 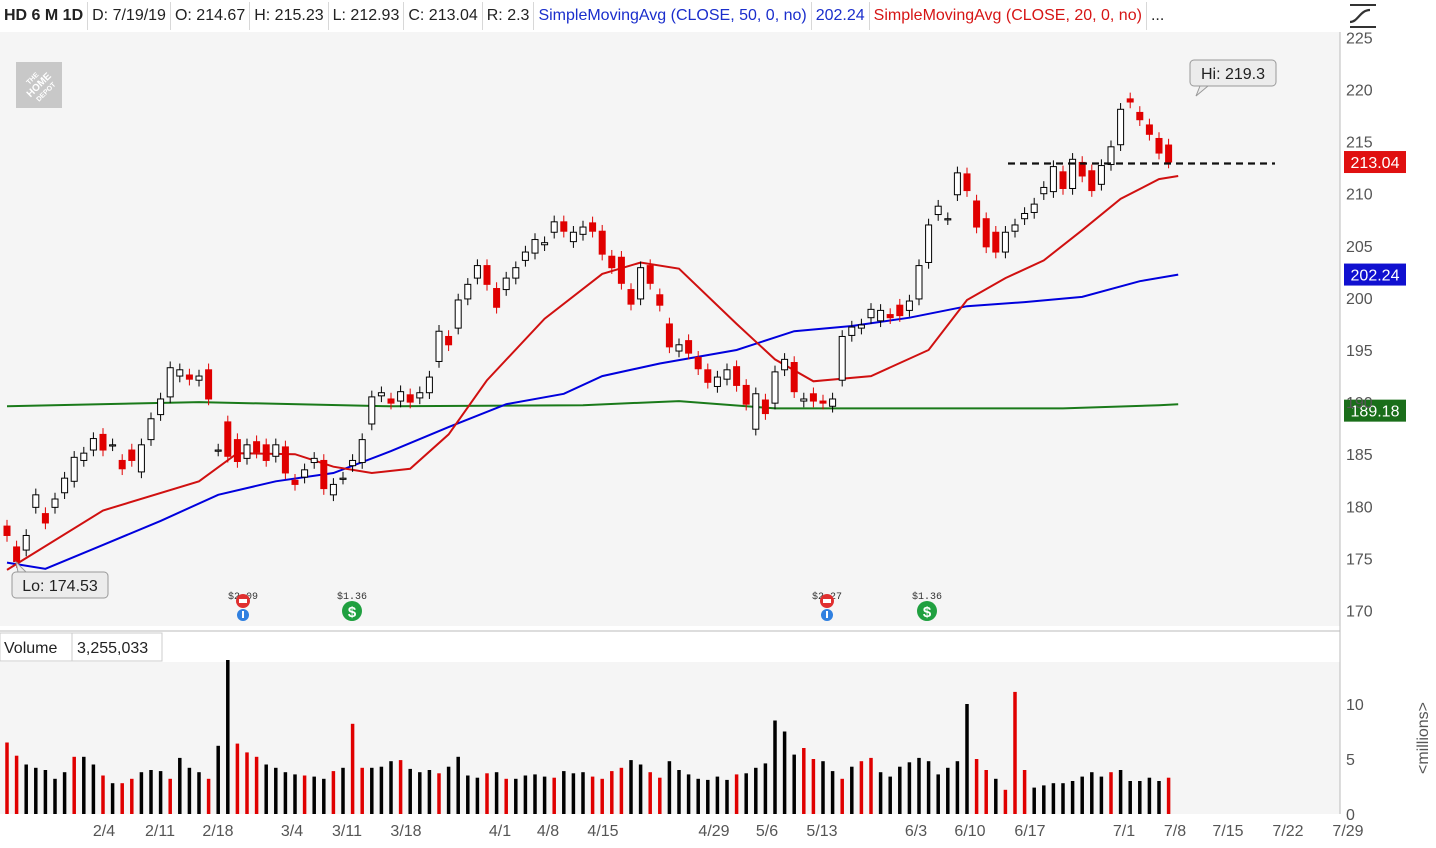 I want to click on earnings-marker: $2.27, so click(x=827, y=606).